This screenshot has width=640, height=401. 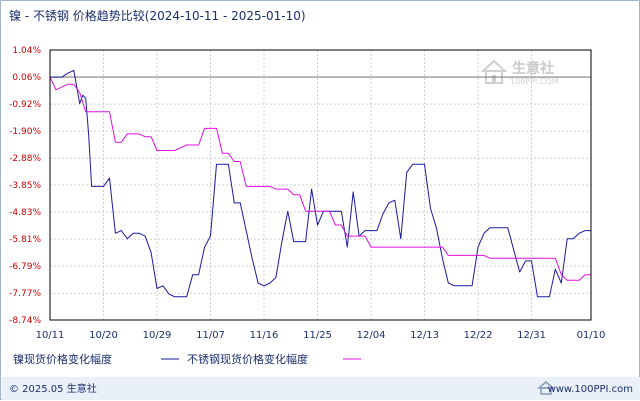 What do you see at coordinates (317, 335) in the screenshot?
I see `x-tick-label: 11/25` at bounding box center [317, 335].